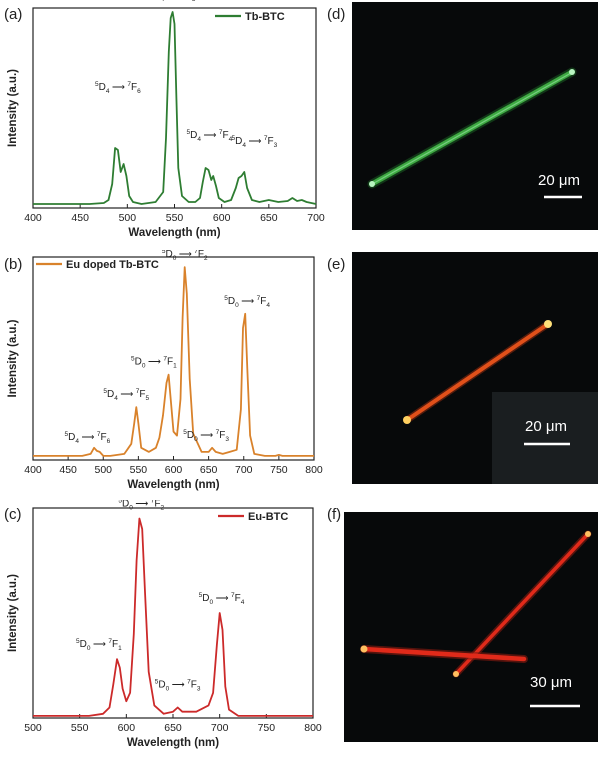  I want to click on svg-text: 5D4 ⟶ 7F3, so click(255, 142).